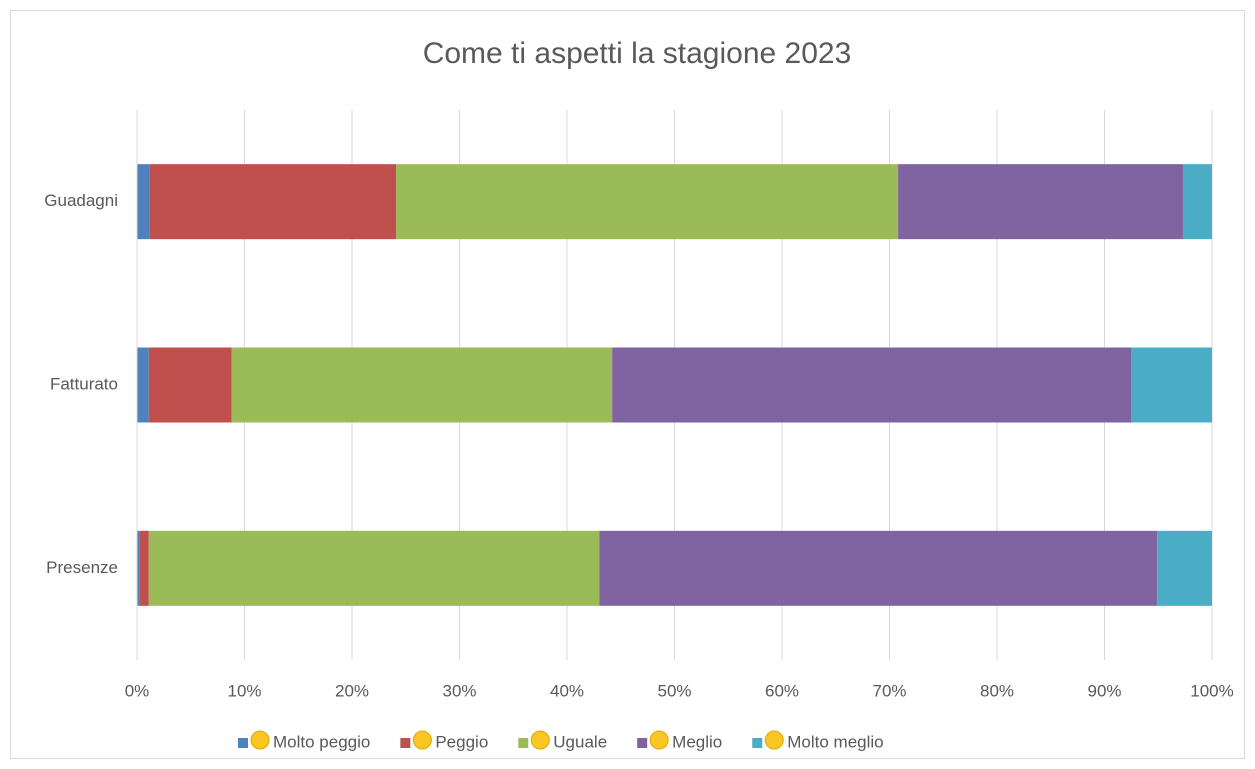 The height and width of the screenshot is (769, 1255). I want to click on x-tick-label: 100%, so click(1211, 690).